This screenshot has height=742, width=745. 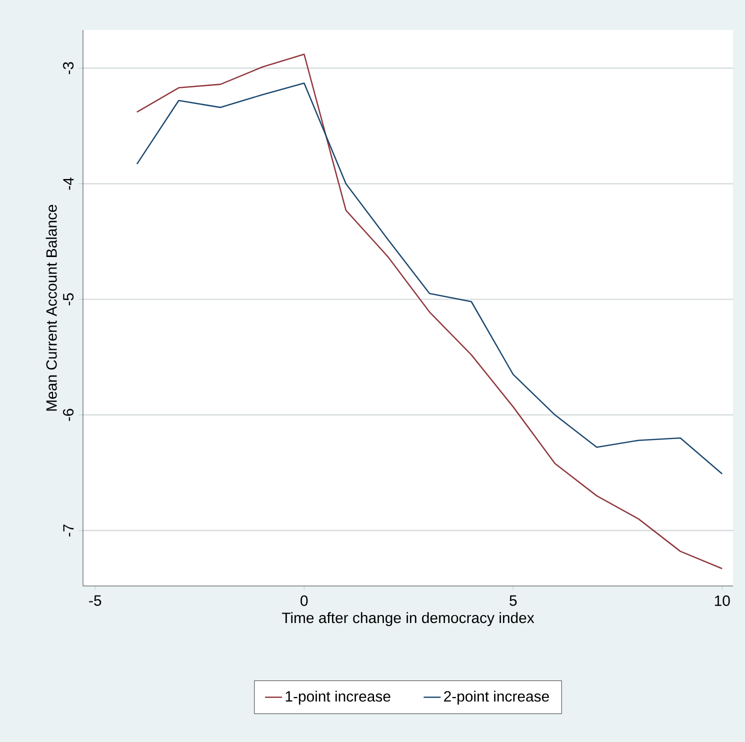 What do you see at coordinates (496, 697) in the screenshot?
I see `legend-label: 2-point increase` at bounding box center [496, 697].